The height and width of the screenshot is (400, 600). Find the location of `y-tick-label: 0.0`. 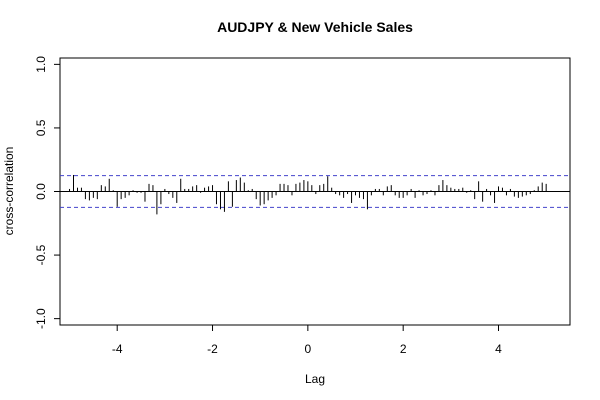

y-tick-label: 0.0 is located at coordinates (41, 191).